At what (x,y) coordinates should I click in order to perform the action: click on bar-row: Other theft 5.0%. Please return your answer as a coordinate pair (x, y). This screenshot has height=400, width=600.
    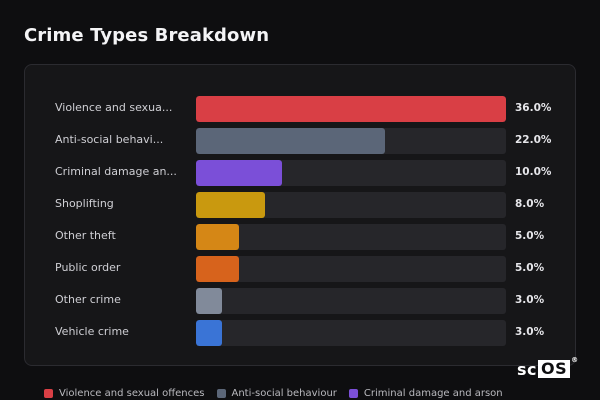
    Looking at the image, I should click on (301, 237).